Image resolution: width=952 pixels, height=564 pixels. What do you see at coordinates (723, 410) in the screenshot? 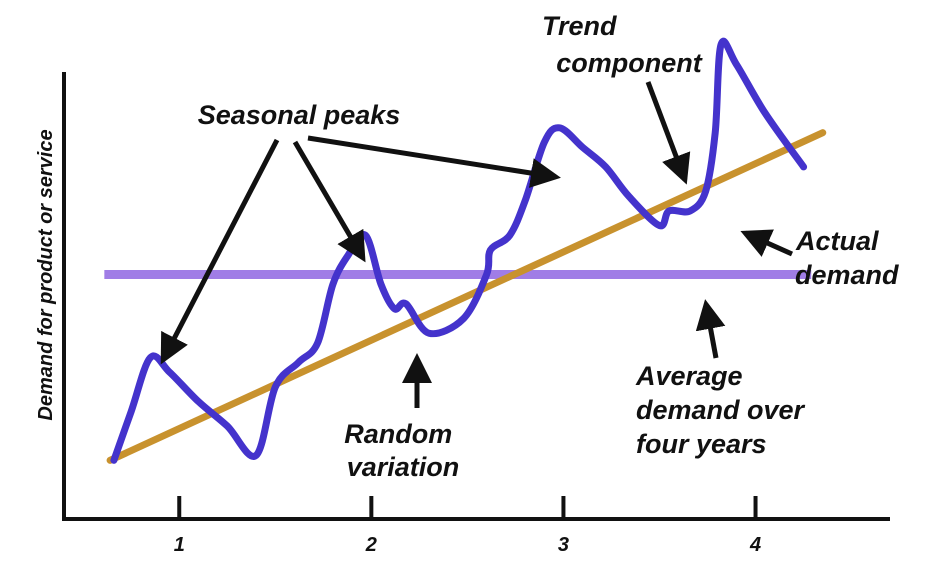
I see `annotation-average-demand: Average demand over four years` at bounding box center [723, 410].